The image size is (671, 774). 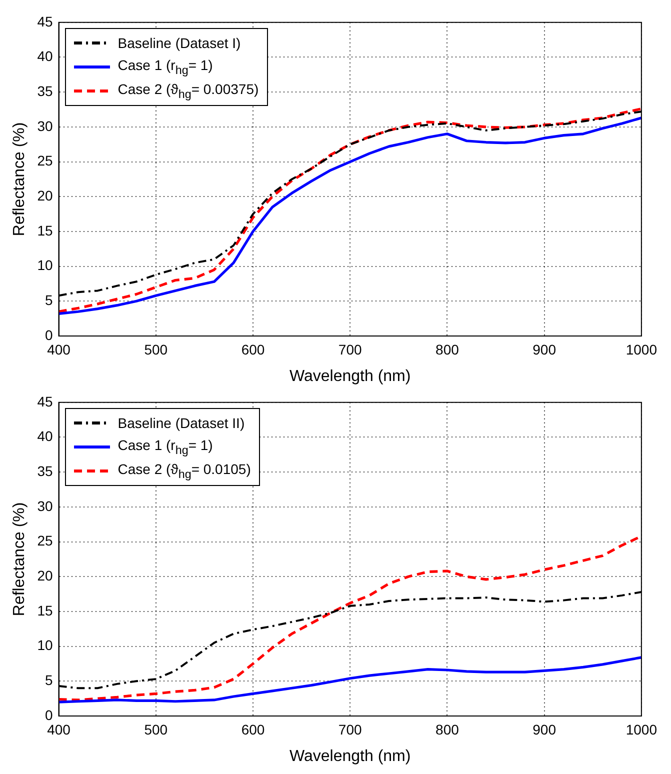 I want to click on legend-label: Baseline (Dataset I), so click(x=179, y=43).